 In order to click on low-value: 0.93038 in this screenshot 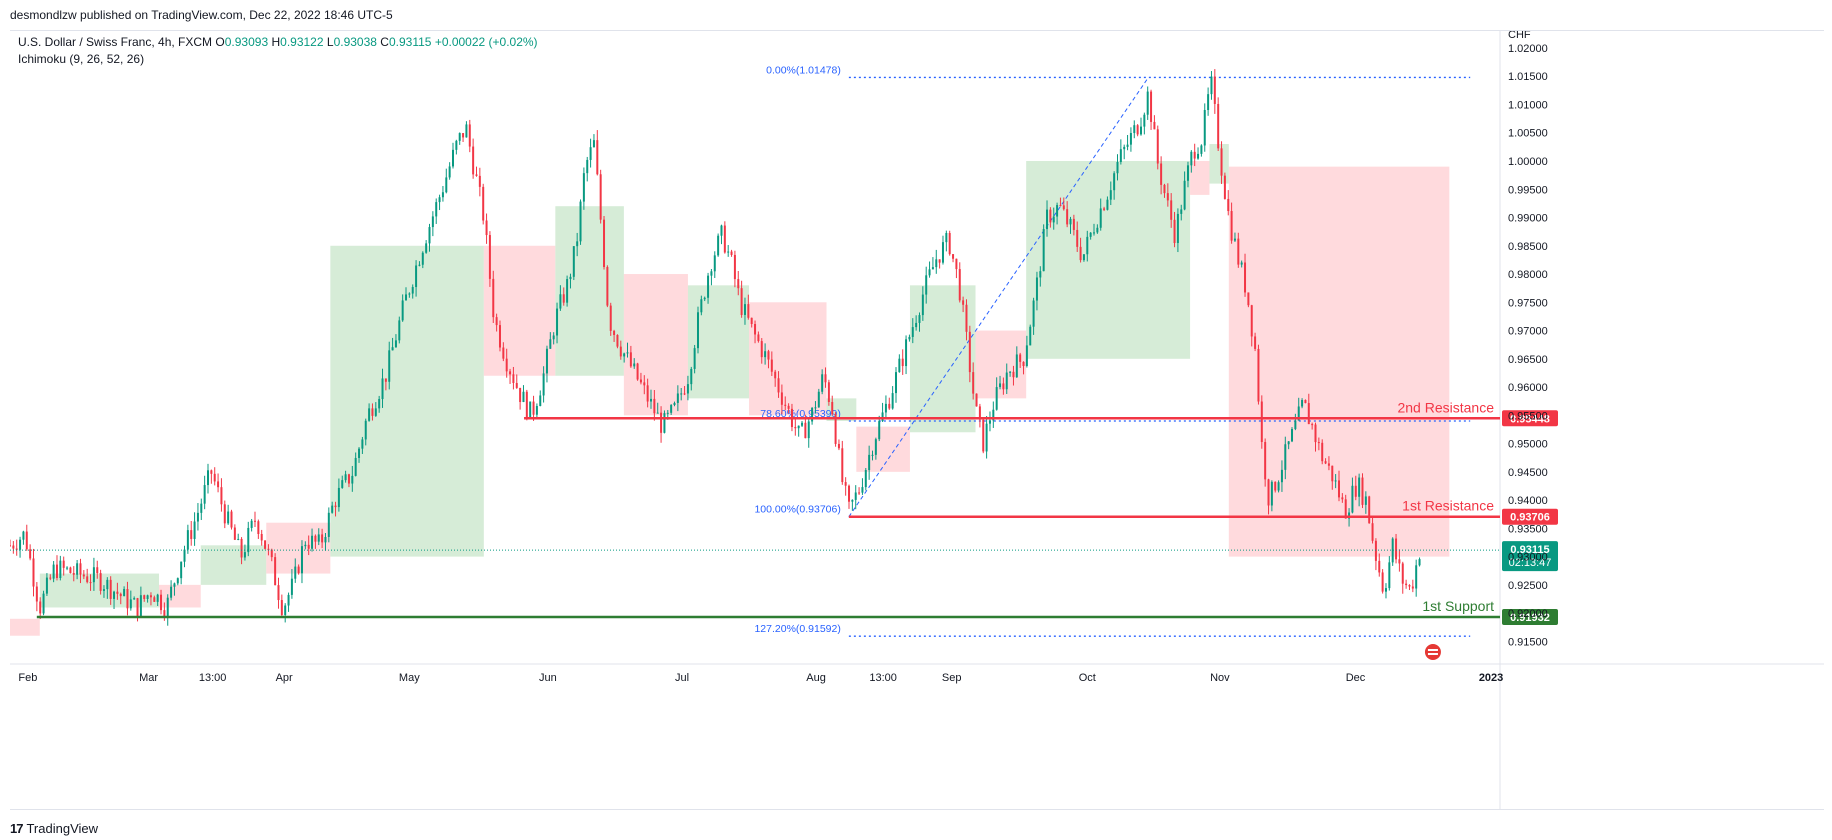, I will do `click(355, 42)`.